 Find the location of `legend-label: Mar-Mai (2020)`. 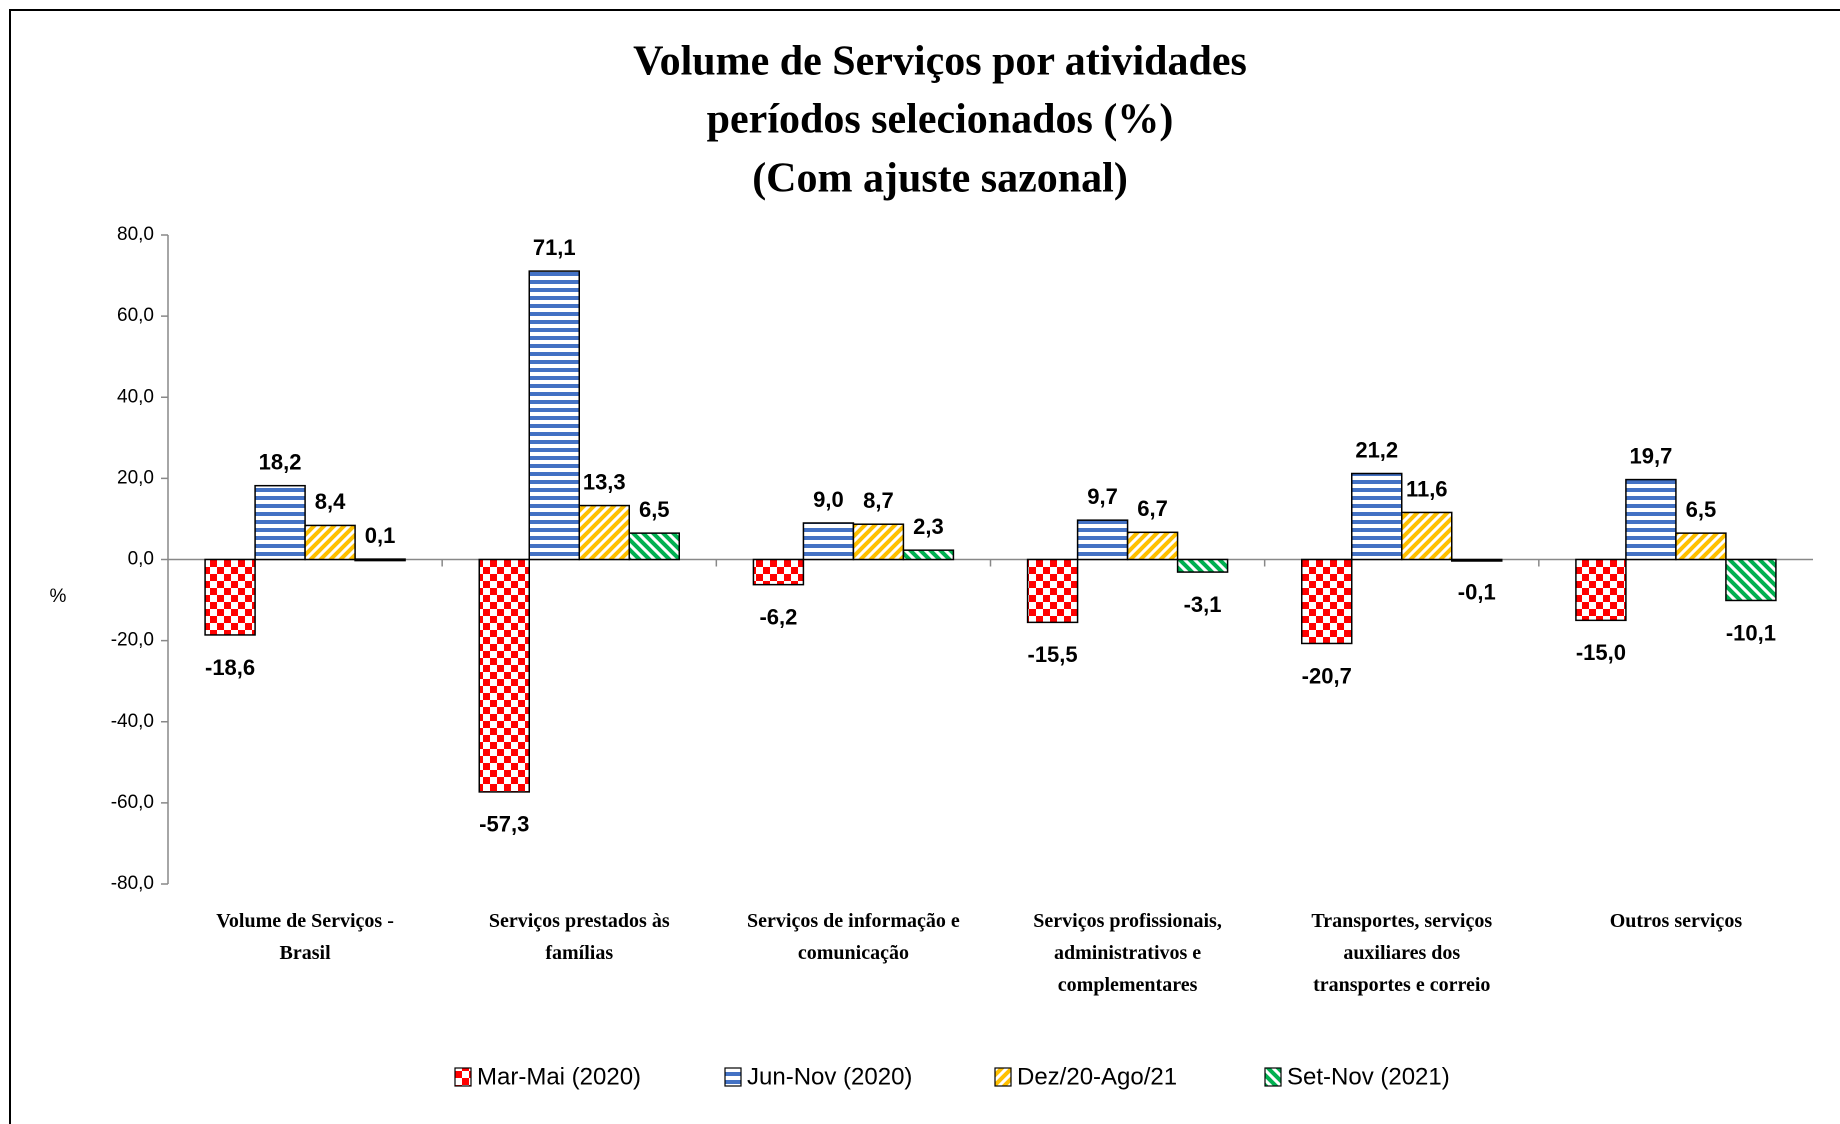

legend-label: Mar-Mai (2020) is located at coordinates (559, 1076).